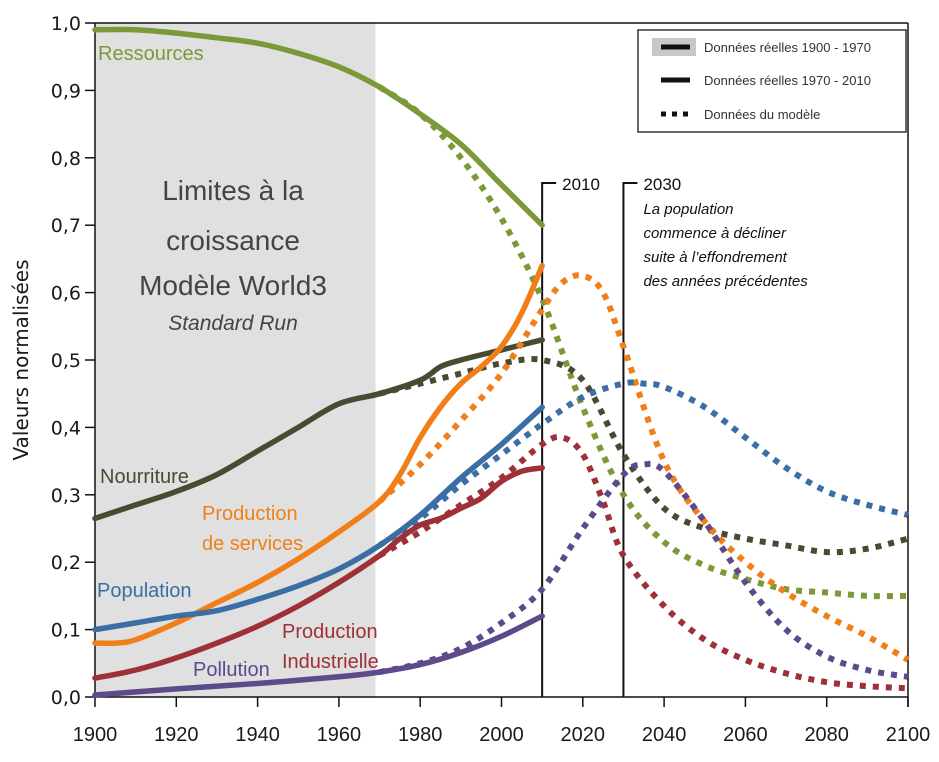  Describe the element at coordinates (66, 631) in the screenshot. I see `y-tick-label: 0,1` at that location.